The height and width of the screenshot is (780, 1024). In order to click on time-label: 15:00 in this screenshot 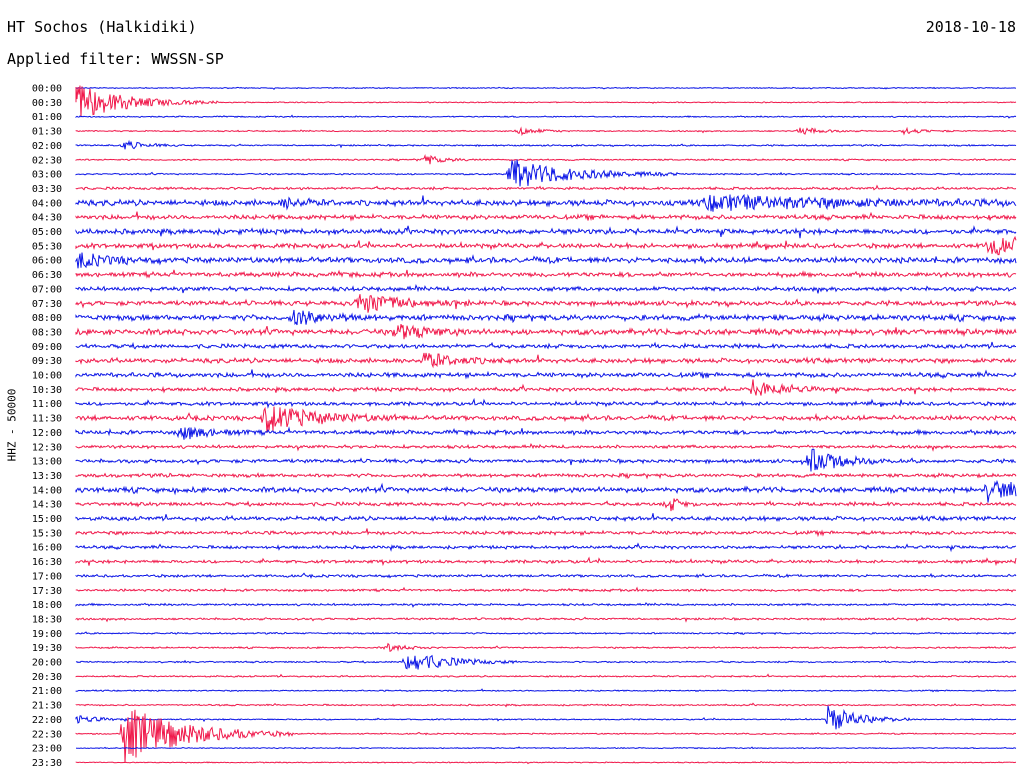, I will do `click(47, 519)`.